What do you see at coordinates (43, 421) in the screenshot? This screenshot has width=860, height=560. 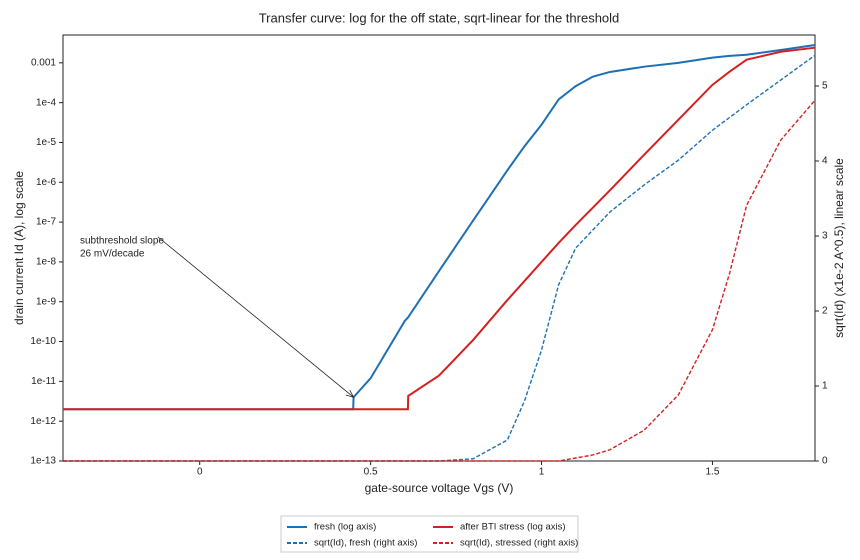 I see `y-tick-label: 1e-12` at bounding box center [43, 421].